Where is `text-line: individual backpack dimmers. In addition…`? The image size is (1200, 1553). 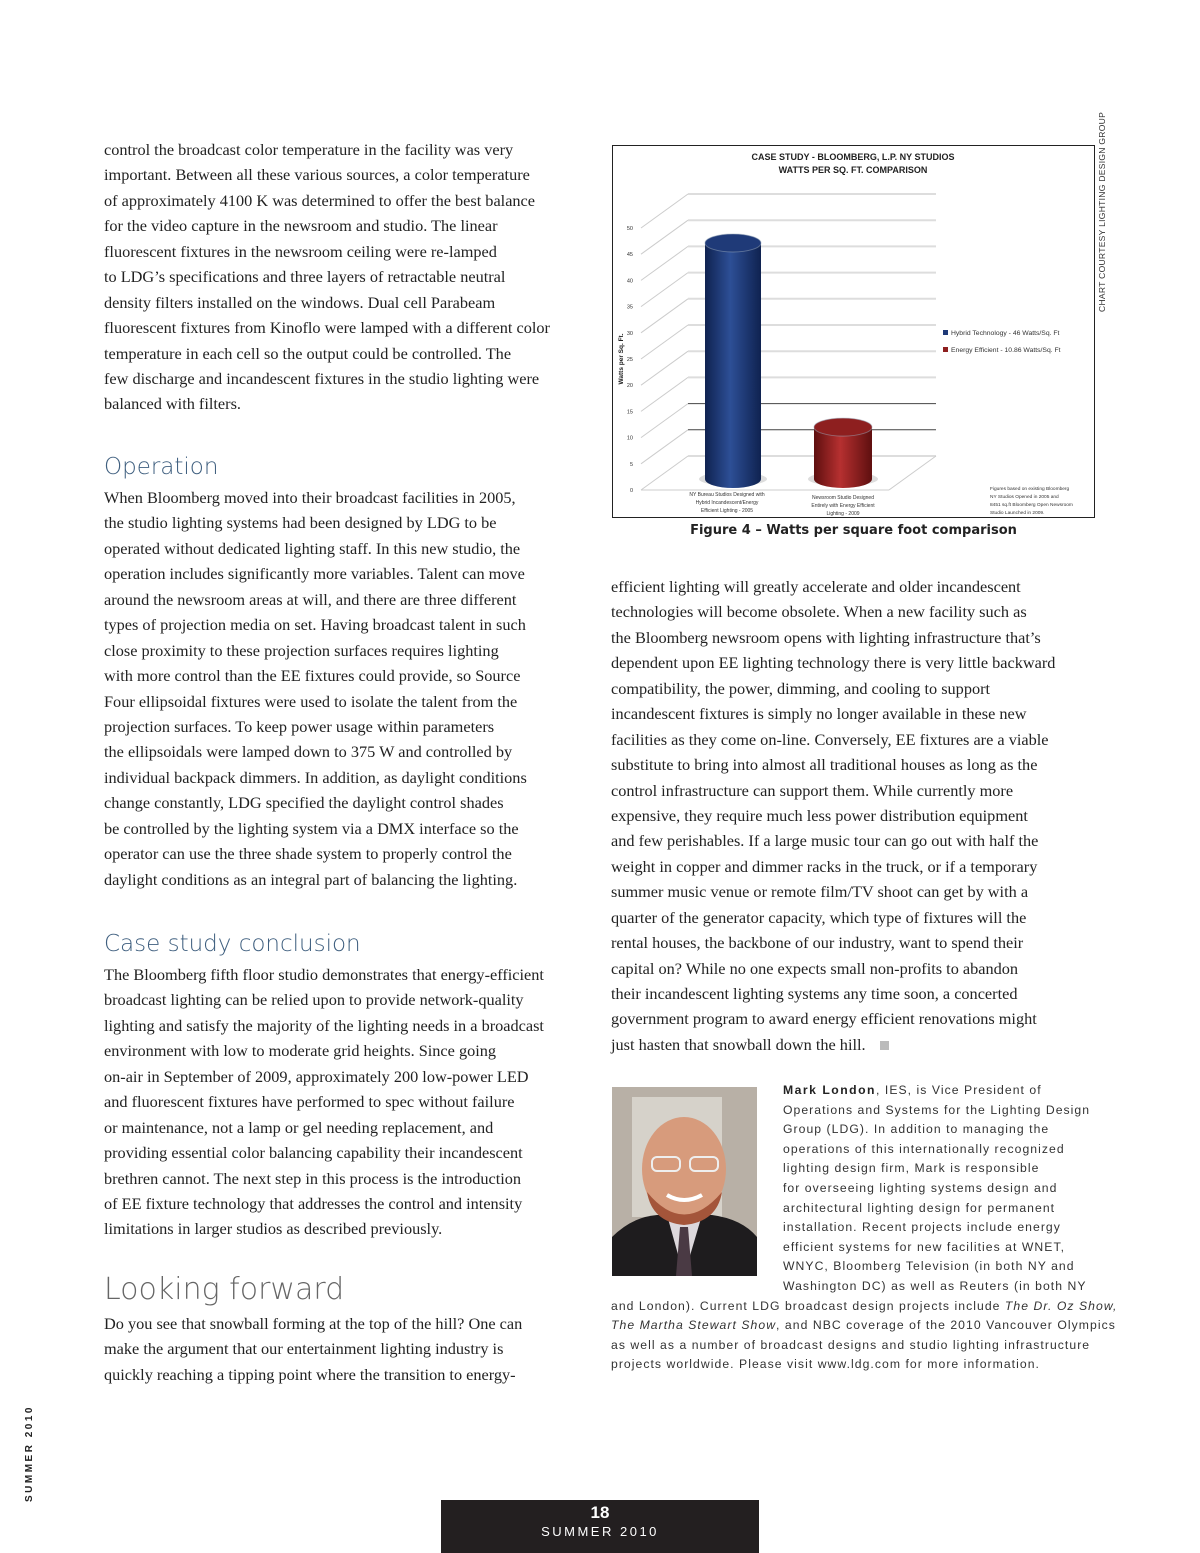
text-line: individual backpack dimmers. In addition… is located at coordinates (315, 777).